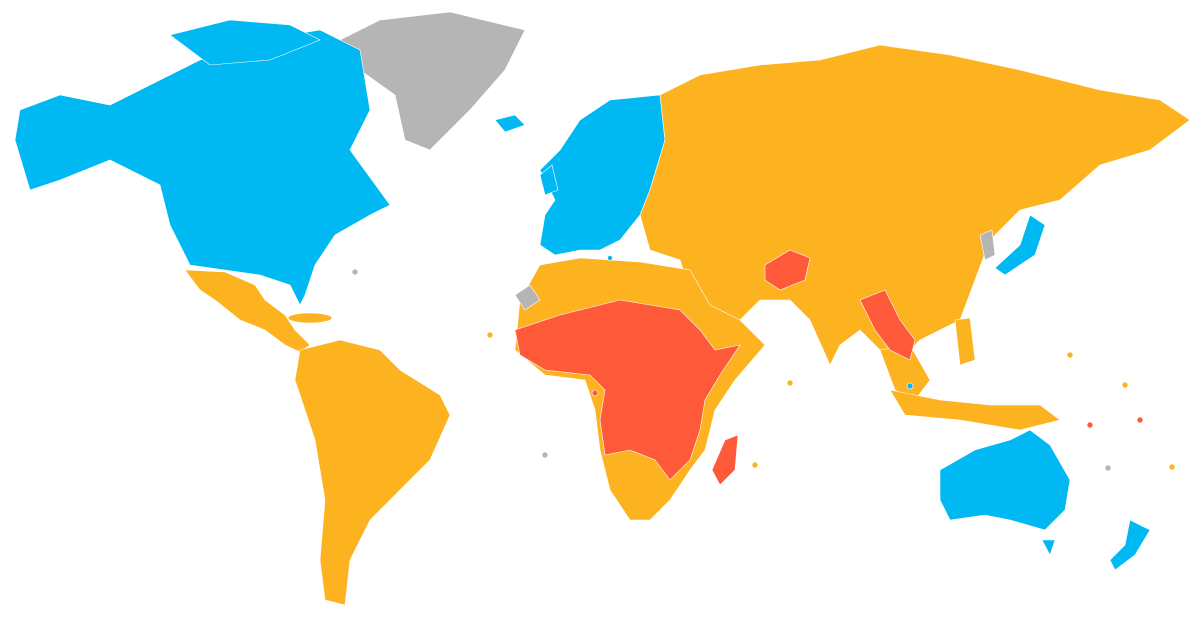 The height and width of the screenshot is (622, 1200). What do you see at coordinates (975, 410) in the screenshot?
I see `indonesia` at bounding box center [975, 410].